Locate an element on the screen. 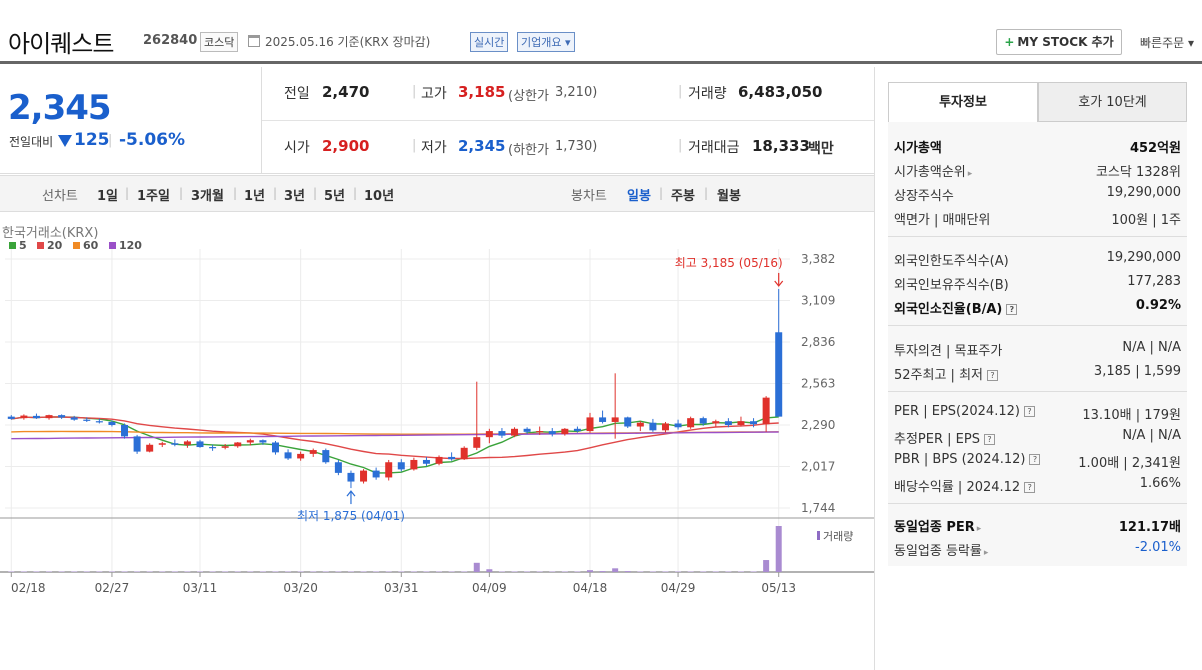 The height and width of the screenshot is (670, 1202). realtime-button: 실시간 is located at coordinates (489, 42).